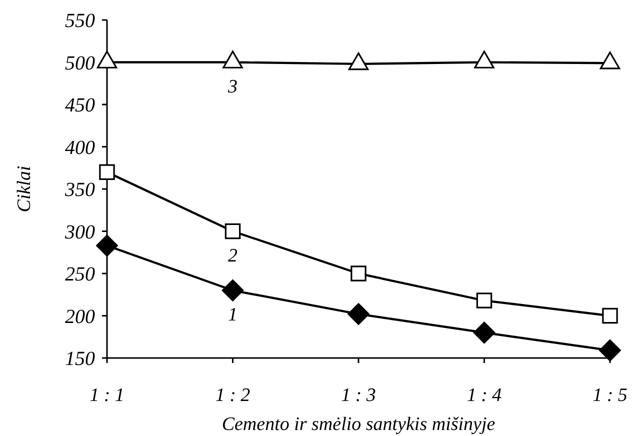  Describe the element at coordinates (80, 147) in the screenshot. I see `y-tick-label: 400` at that location.